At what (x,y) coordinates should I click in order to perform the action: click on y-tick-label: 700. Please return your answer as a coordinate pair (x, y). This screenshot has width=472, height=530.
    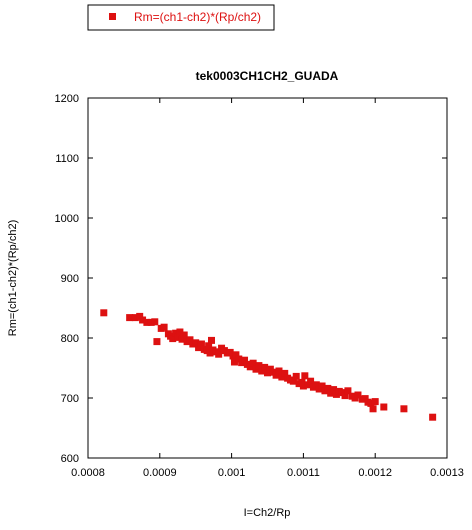
    Looking at the image, I should click on (70, 399).